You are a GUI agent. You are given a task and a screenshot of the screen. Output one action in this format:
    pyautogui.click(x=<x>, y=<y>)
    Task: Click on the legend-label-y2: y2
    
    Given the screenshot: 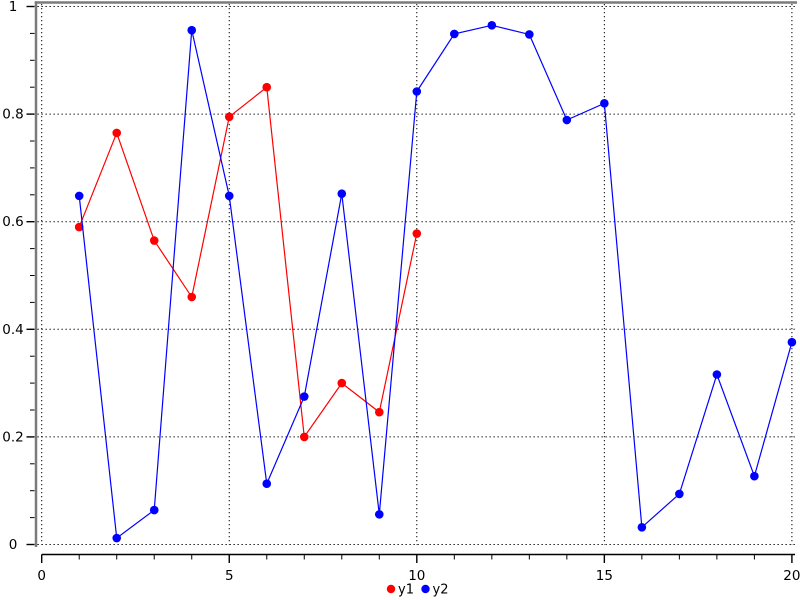 What is the action you would take?
    pyautogui.click(x=441, y=590)
    